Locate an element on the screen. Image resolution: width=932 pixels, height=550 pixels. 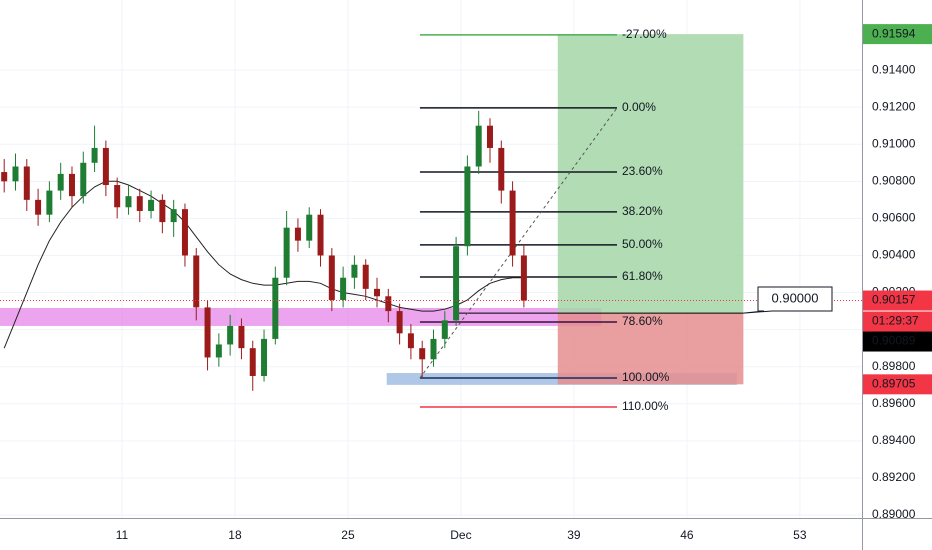
y-tick-label: 0.91200 is located at coordinates (894, 106).